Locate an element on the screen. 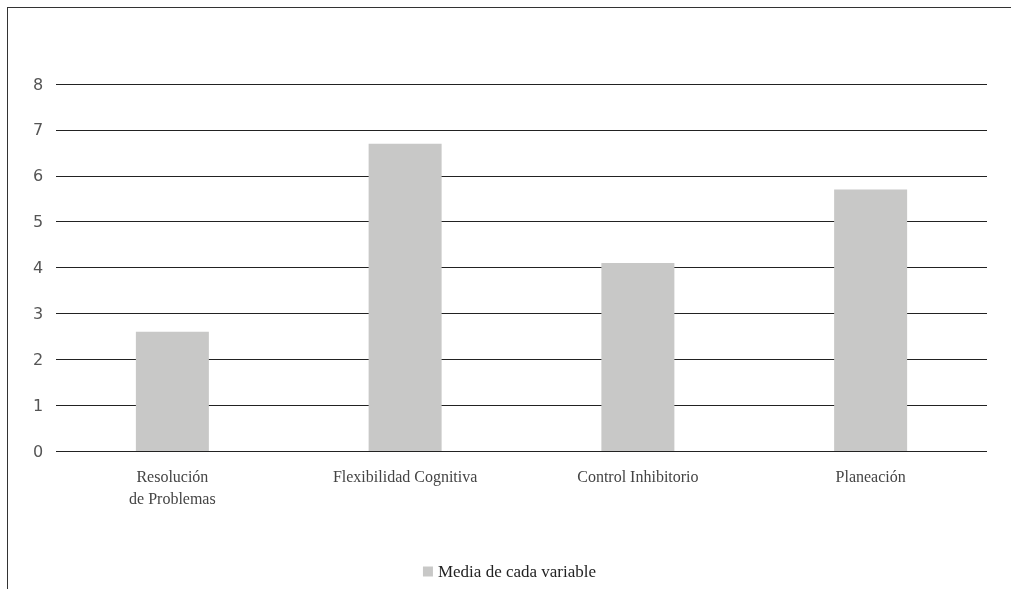 The height and width of the screenshot is (589, 1011). legend-label: Media de cada variable is located at coordinates (517, 571).